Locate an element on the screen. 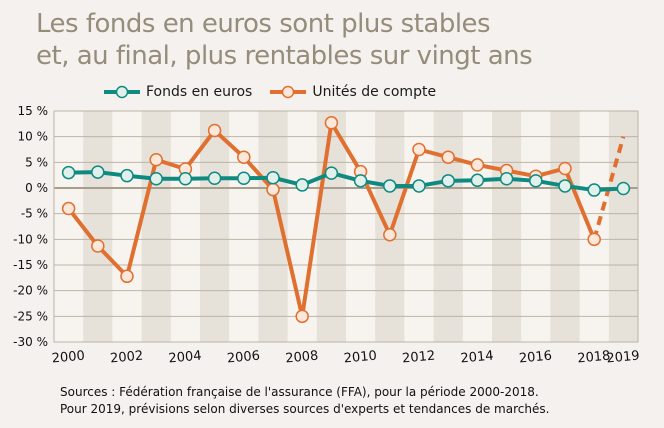  y-tick-label: -20 % is located at coordinates (30, 291).